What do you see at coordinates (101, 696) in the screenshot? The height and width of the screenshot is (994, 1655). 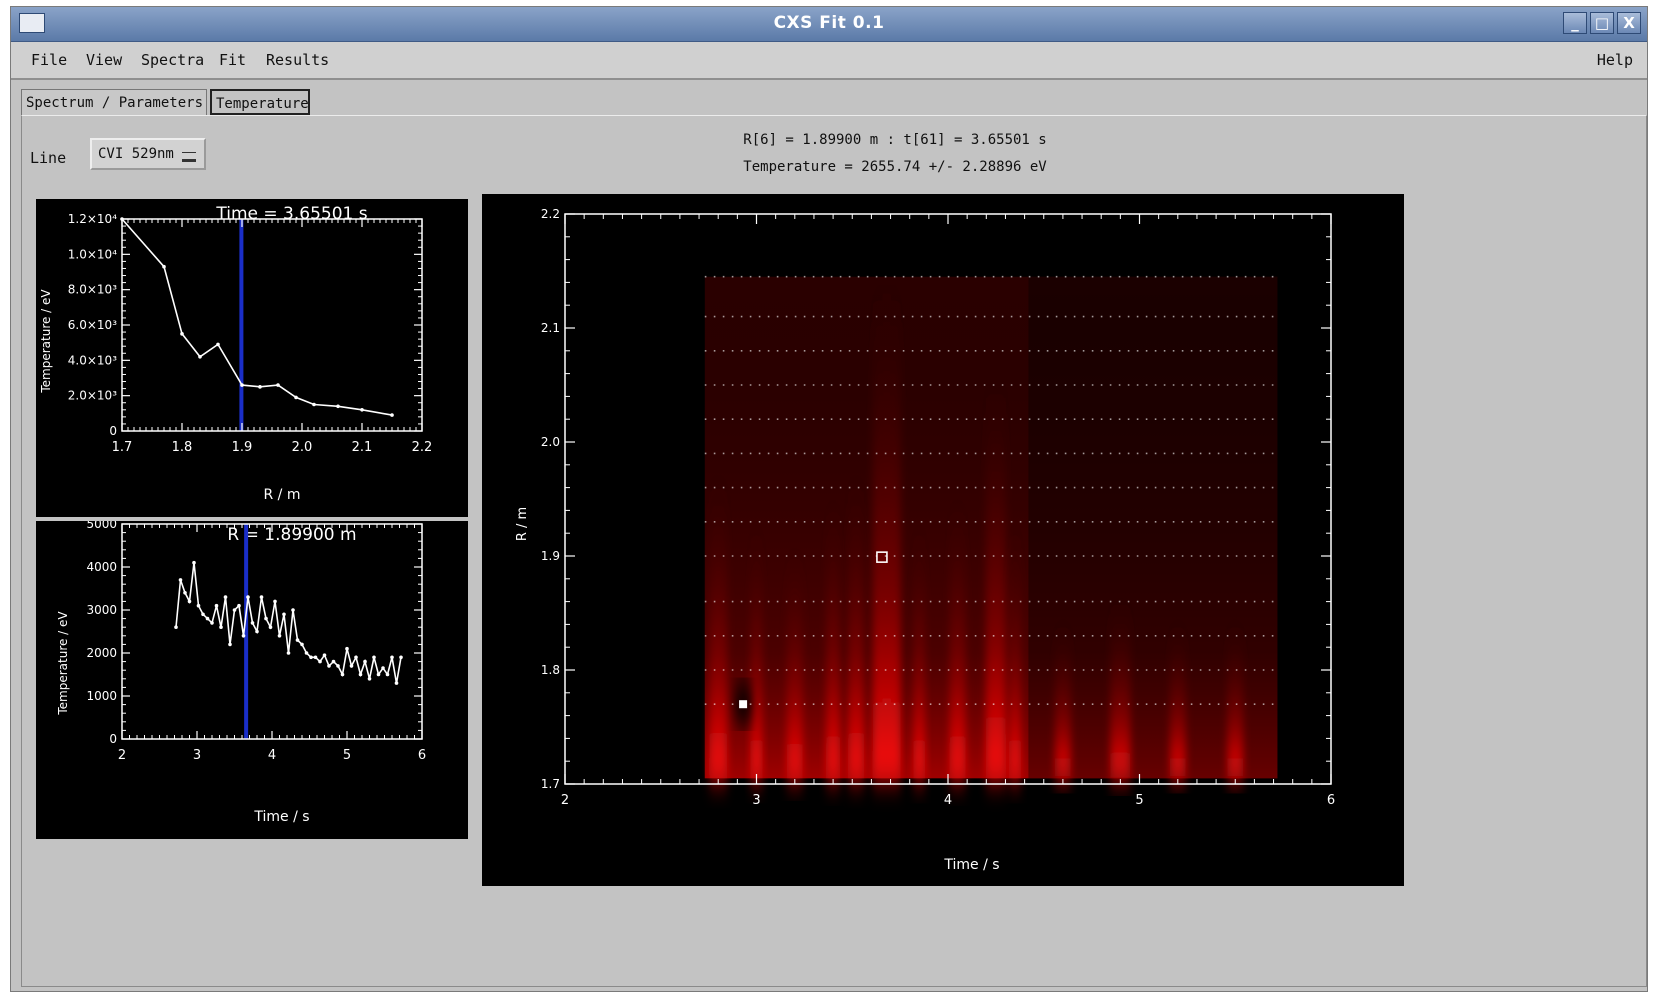 I see `plot2-ytick-label: 1000` at bounding box center [101, 696].